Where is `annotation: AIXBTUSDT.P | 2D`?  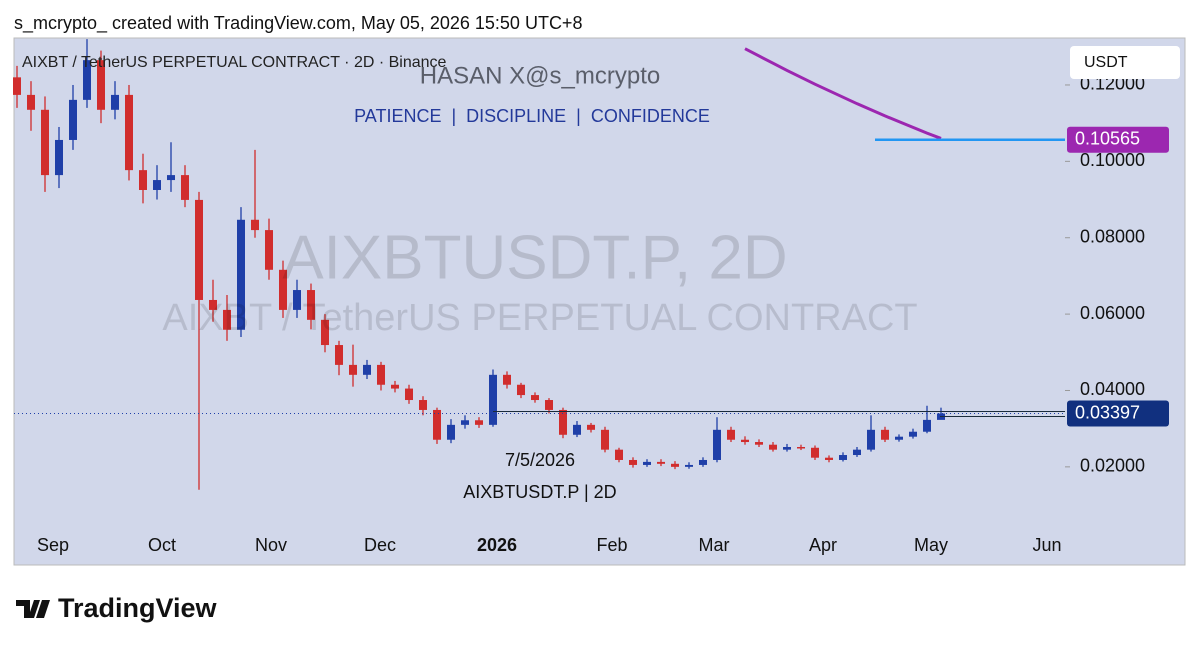
annotation: AIXBTUSDT.P | 2D is located at coordinates (539, 492).